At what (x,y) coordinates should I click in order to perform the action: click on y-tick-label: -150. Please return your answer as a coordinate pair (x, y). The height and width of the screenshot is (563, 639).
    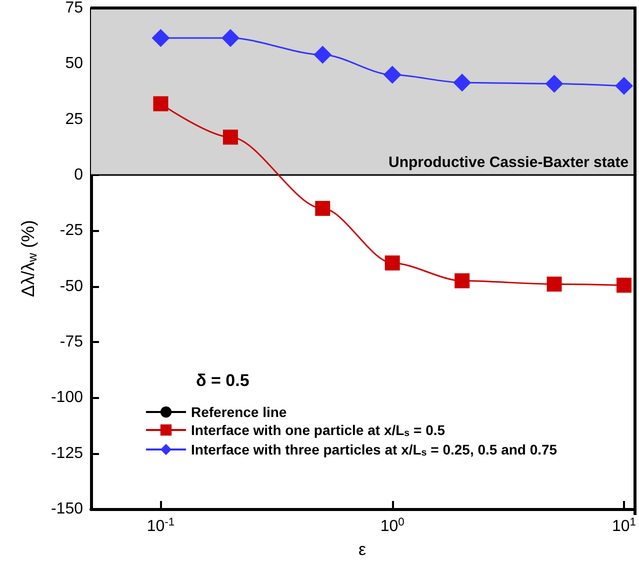
    Looking at the image, I should click on (67, 509).